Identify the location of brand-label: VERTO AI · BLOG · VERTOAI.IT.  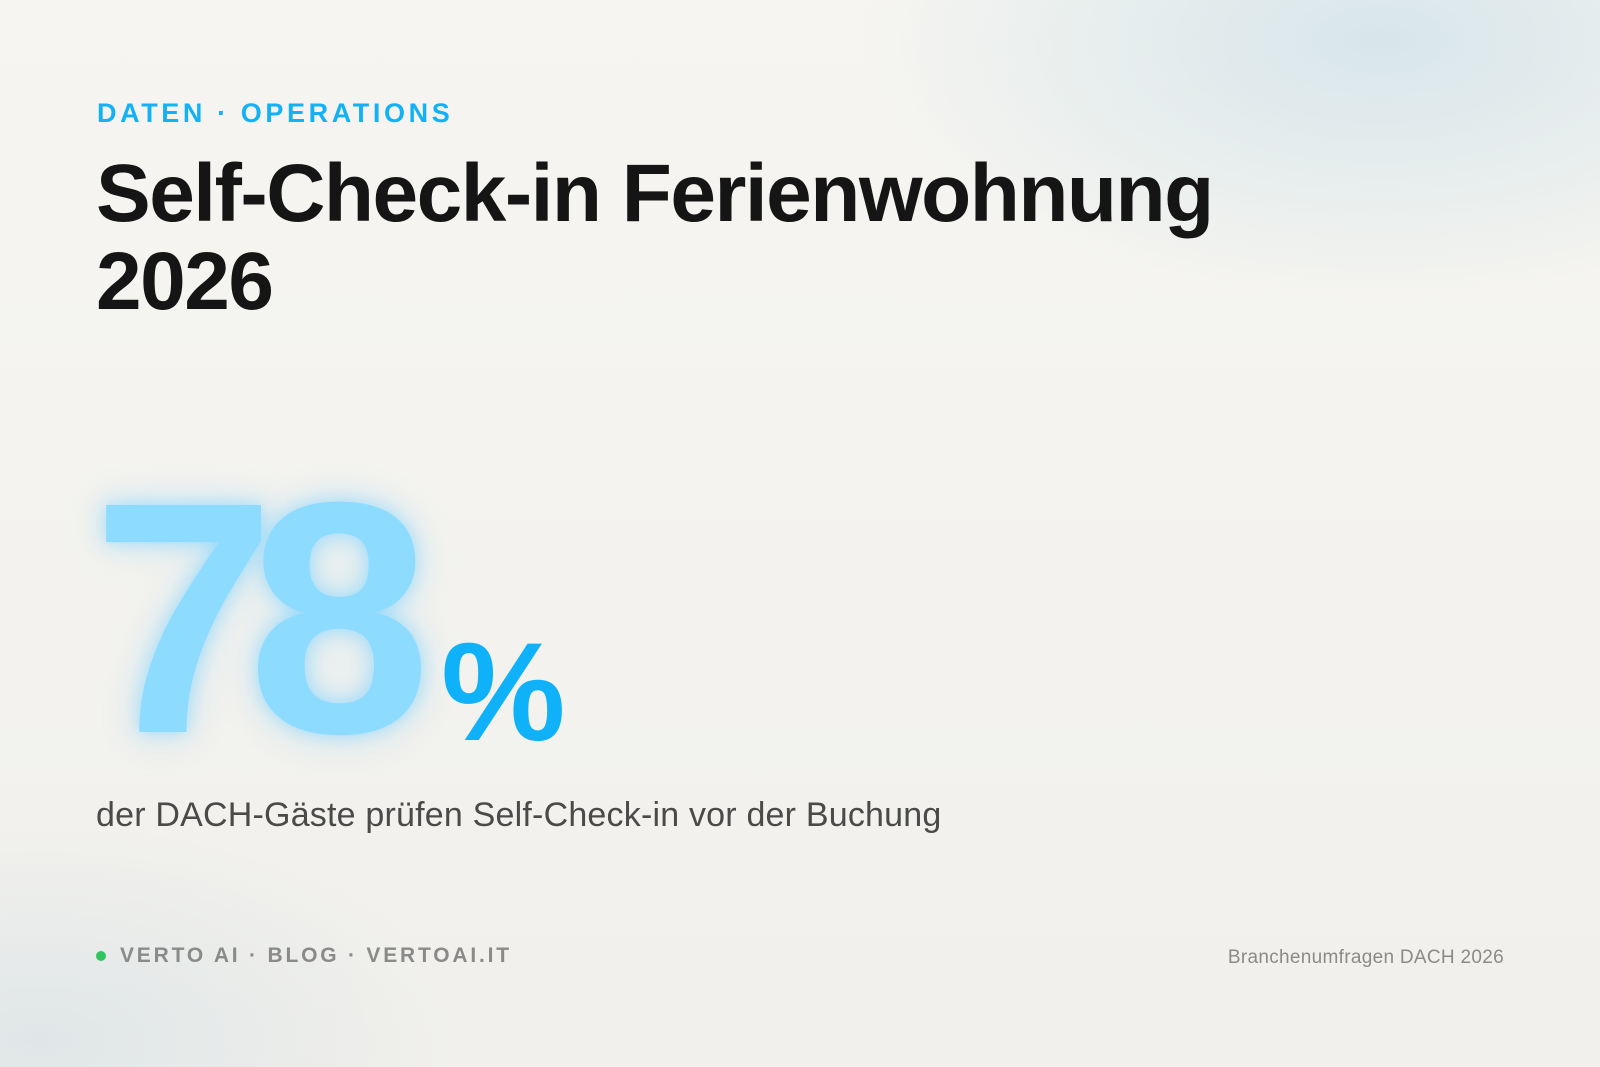
(316, 955).